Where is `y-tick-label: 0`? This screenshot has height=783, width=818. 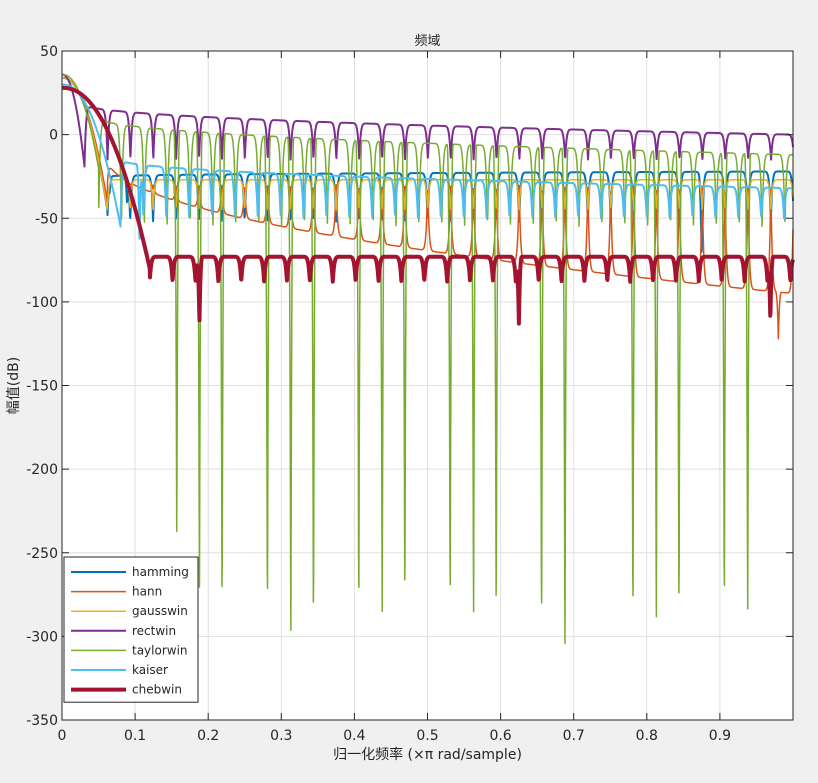
y-tick-label: 0 is located at coordinates (53, 136).